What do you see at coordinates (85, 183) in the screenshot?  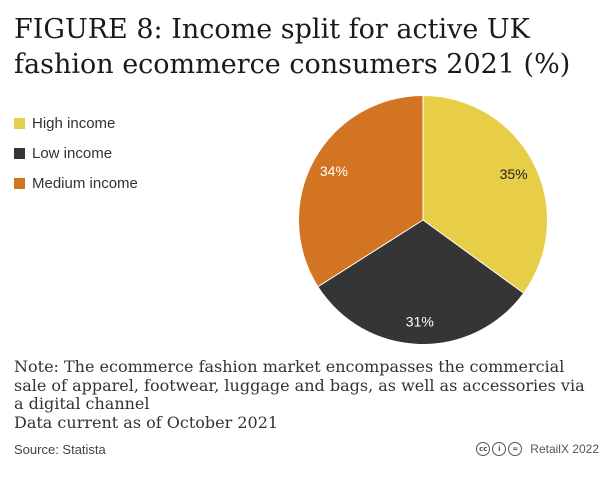 I see `legend-label-medium-income: Medium income` at bounding box center [85, 183].